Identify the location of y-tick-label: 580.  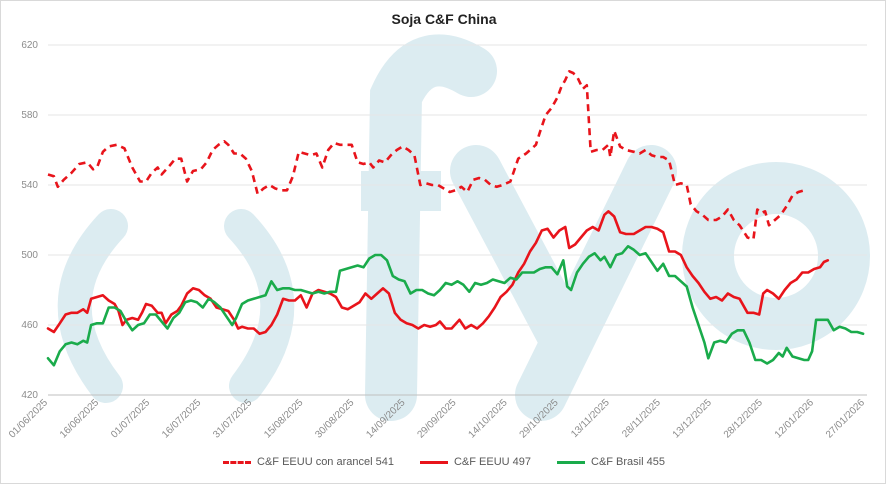
(29, 115).